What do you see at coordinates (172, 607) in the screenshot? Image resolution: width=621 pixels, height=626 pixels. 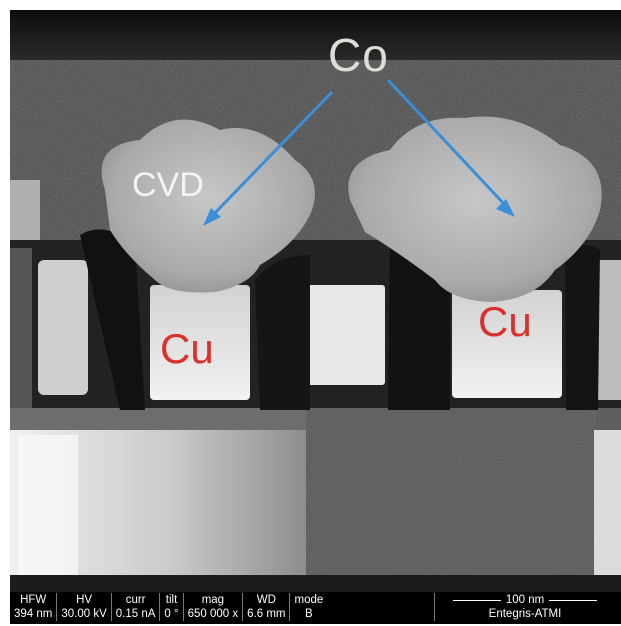 I see `sem-param-column: tilt 0 °` at bounding box center [172, 607].